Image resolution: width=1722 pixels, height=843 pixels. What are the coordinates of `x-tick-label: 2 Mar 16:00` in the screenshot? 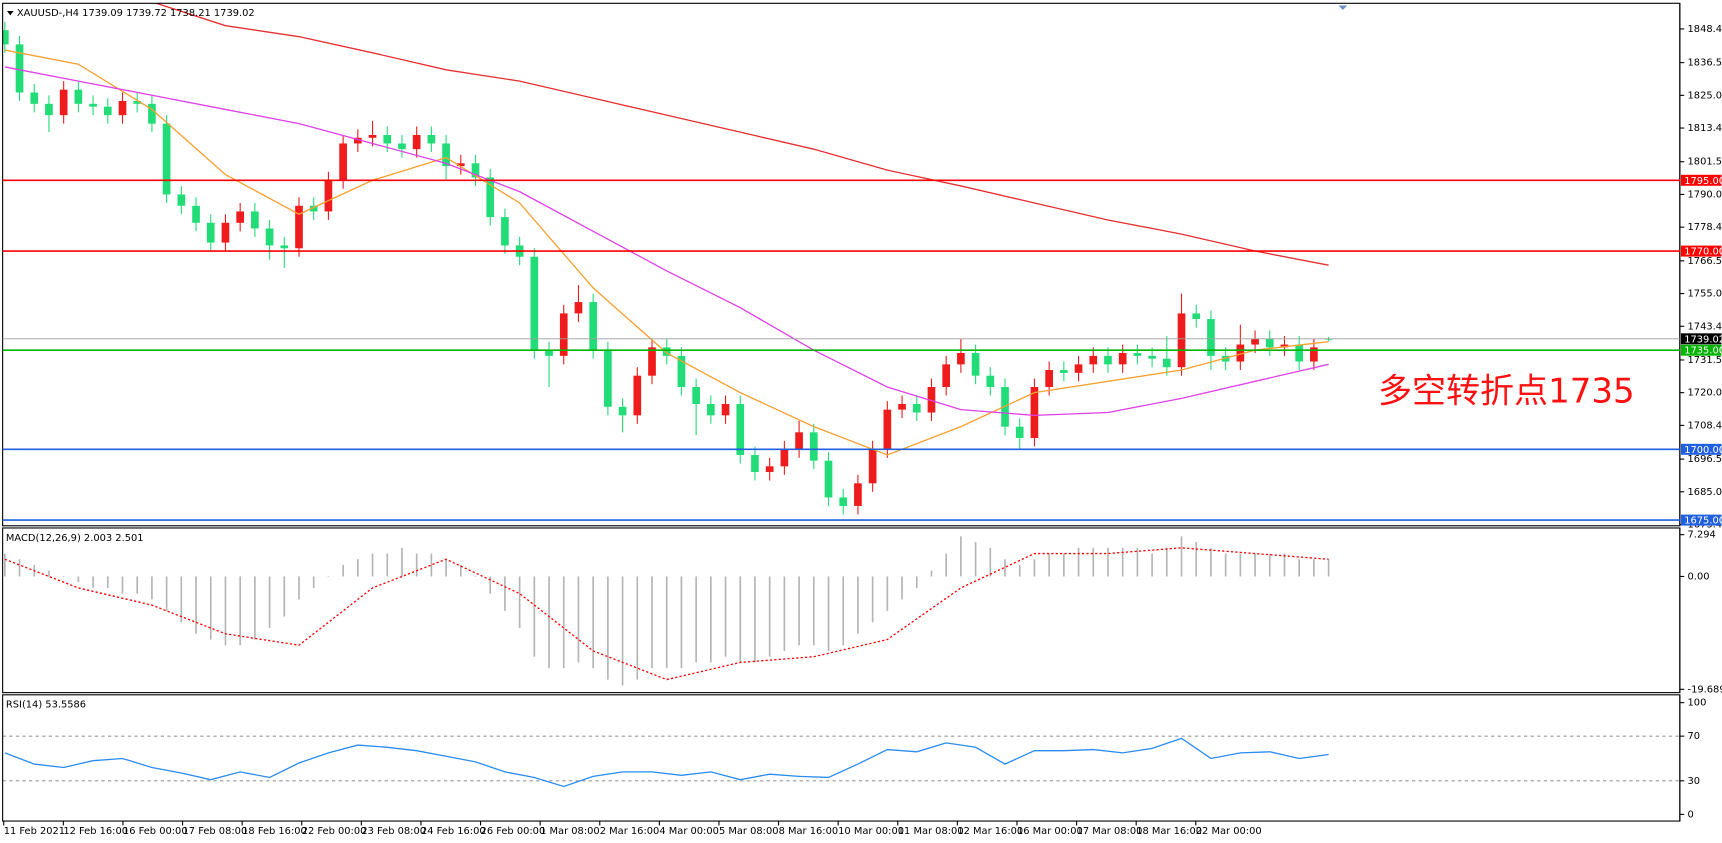 It's located at (630, 831).